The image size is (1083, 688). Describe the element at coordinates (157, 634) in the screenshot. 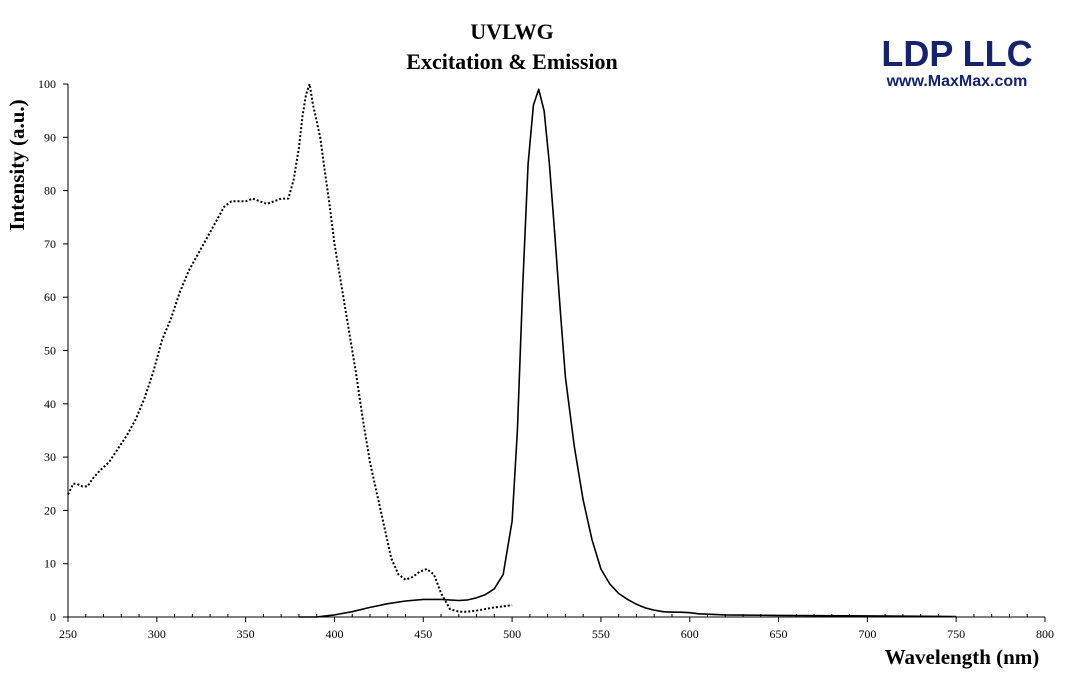

I see `x-tick-label: 300` at that location.